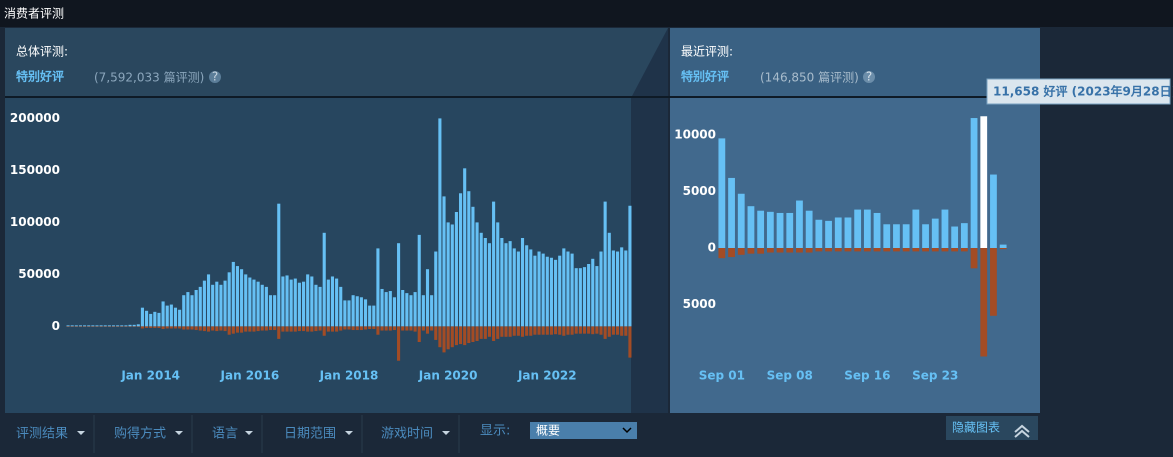 The height and width of the screenshot is (457, 1173). I want to click on tooltip-box, so click(1078, 91).